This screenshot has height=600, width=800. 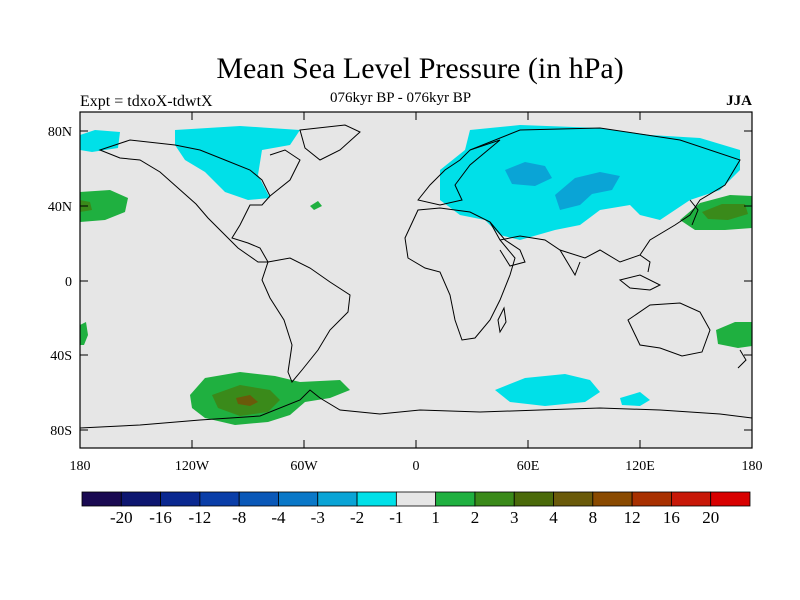 I want to click on siberia-low-core, so click(x=528, y=174).